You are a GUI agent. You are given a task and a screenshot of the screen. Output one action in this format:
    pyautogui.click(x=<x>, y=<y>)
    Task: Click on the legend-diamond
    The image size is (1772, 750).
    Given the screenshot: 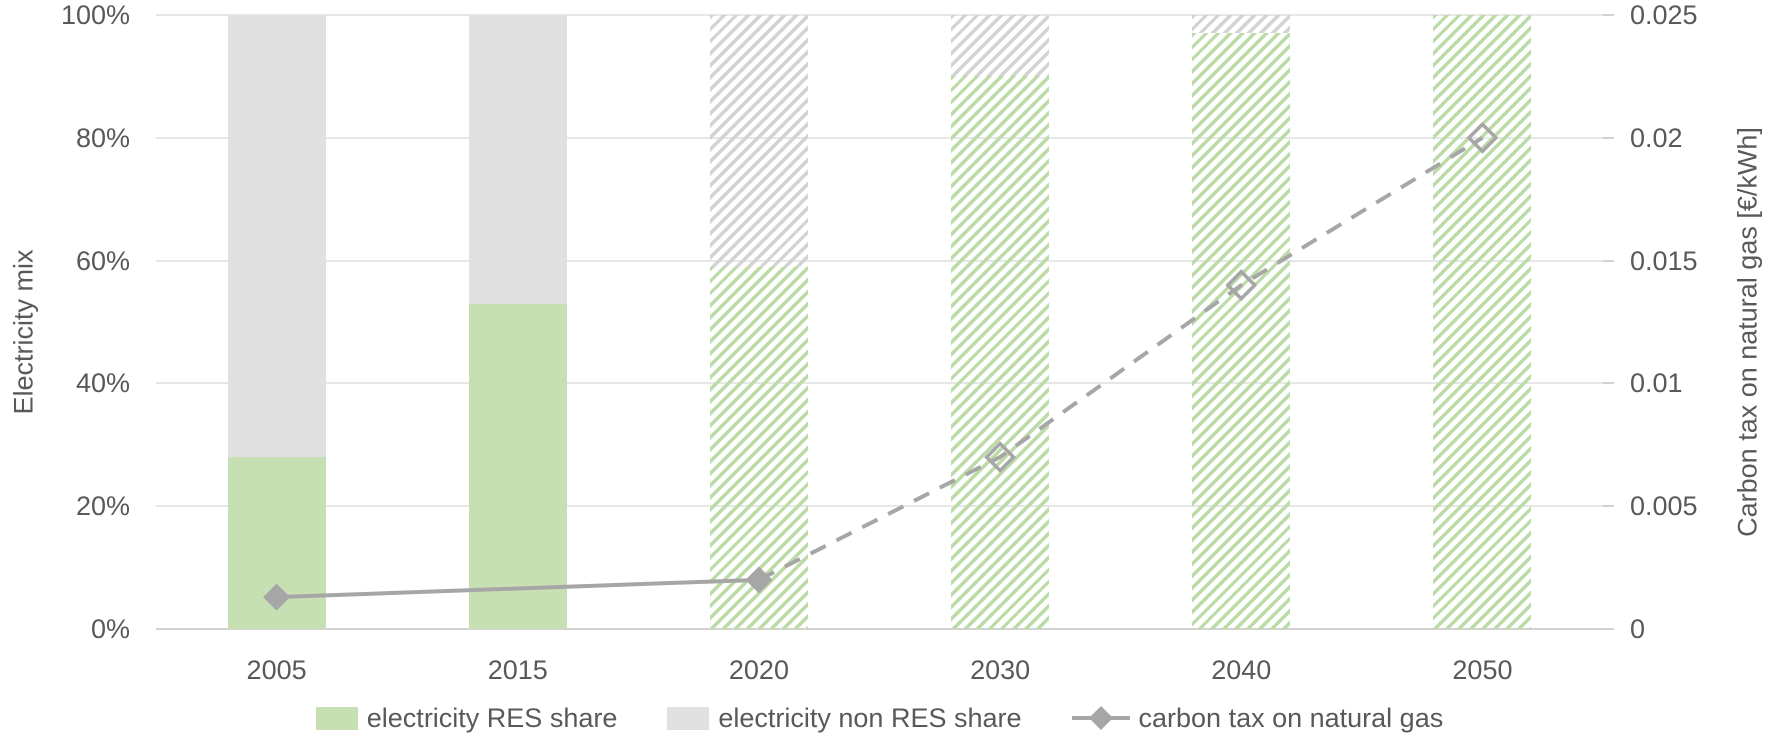 What is the action you would take?
    pyautogui.click(x=1100, y=718)
    